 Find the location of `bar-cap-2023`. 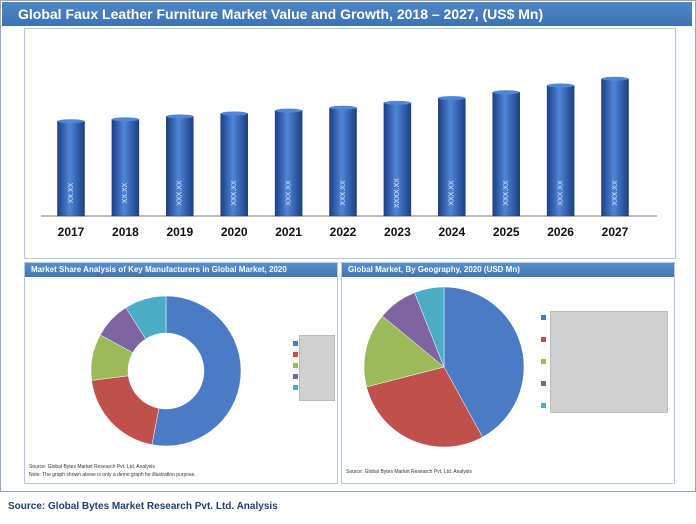

bar-cap-2023 is located at coordinates (397, 102).